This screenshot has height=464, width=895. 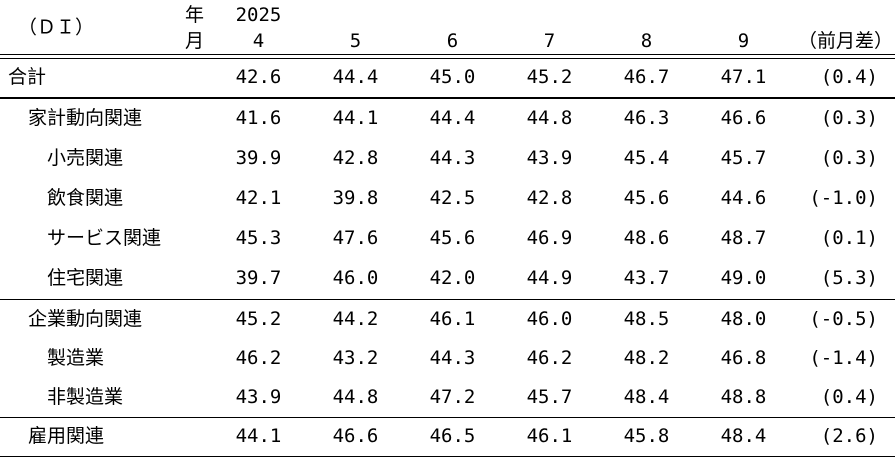 I want to click on value-cell: 43.2, so click(x=355, y=357).